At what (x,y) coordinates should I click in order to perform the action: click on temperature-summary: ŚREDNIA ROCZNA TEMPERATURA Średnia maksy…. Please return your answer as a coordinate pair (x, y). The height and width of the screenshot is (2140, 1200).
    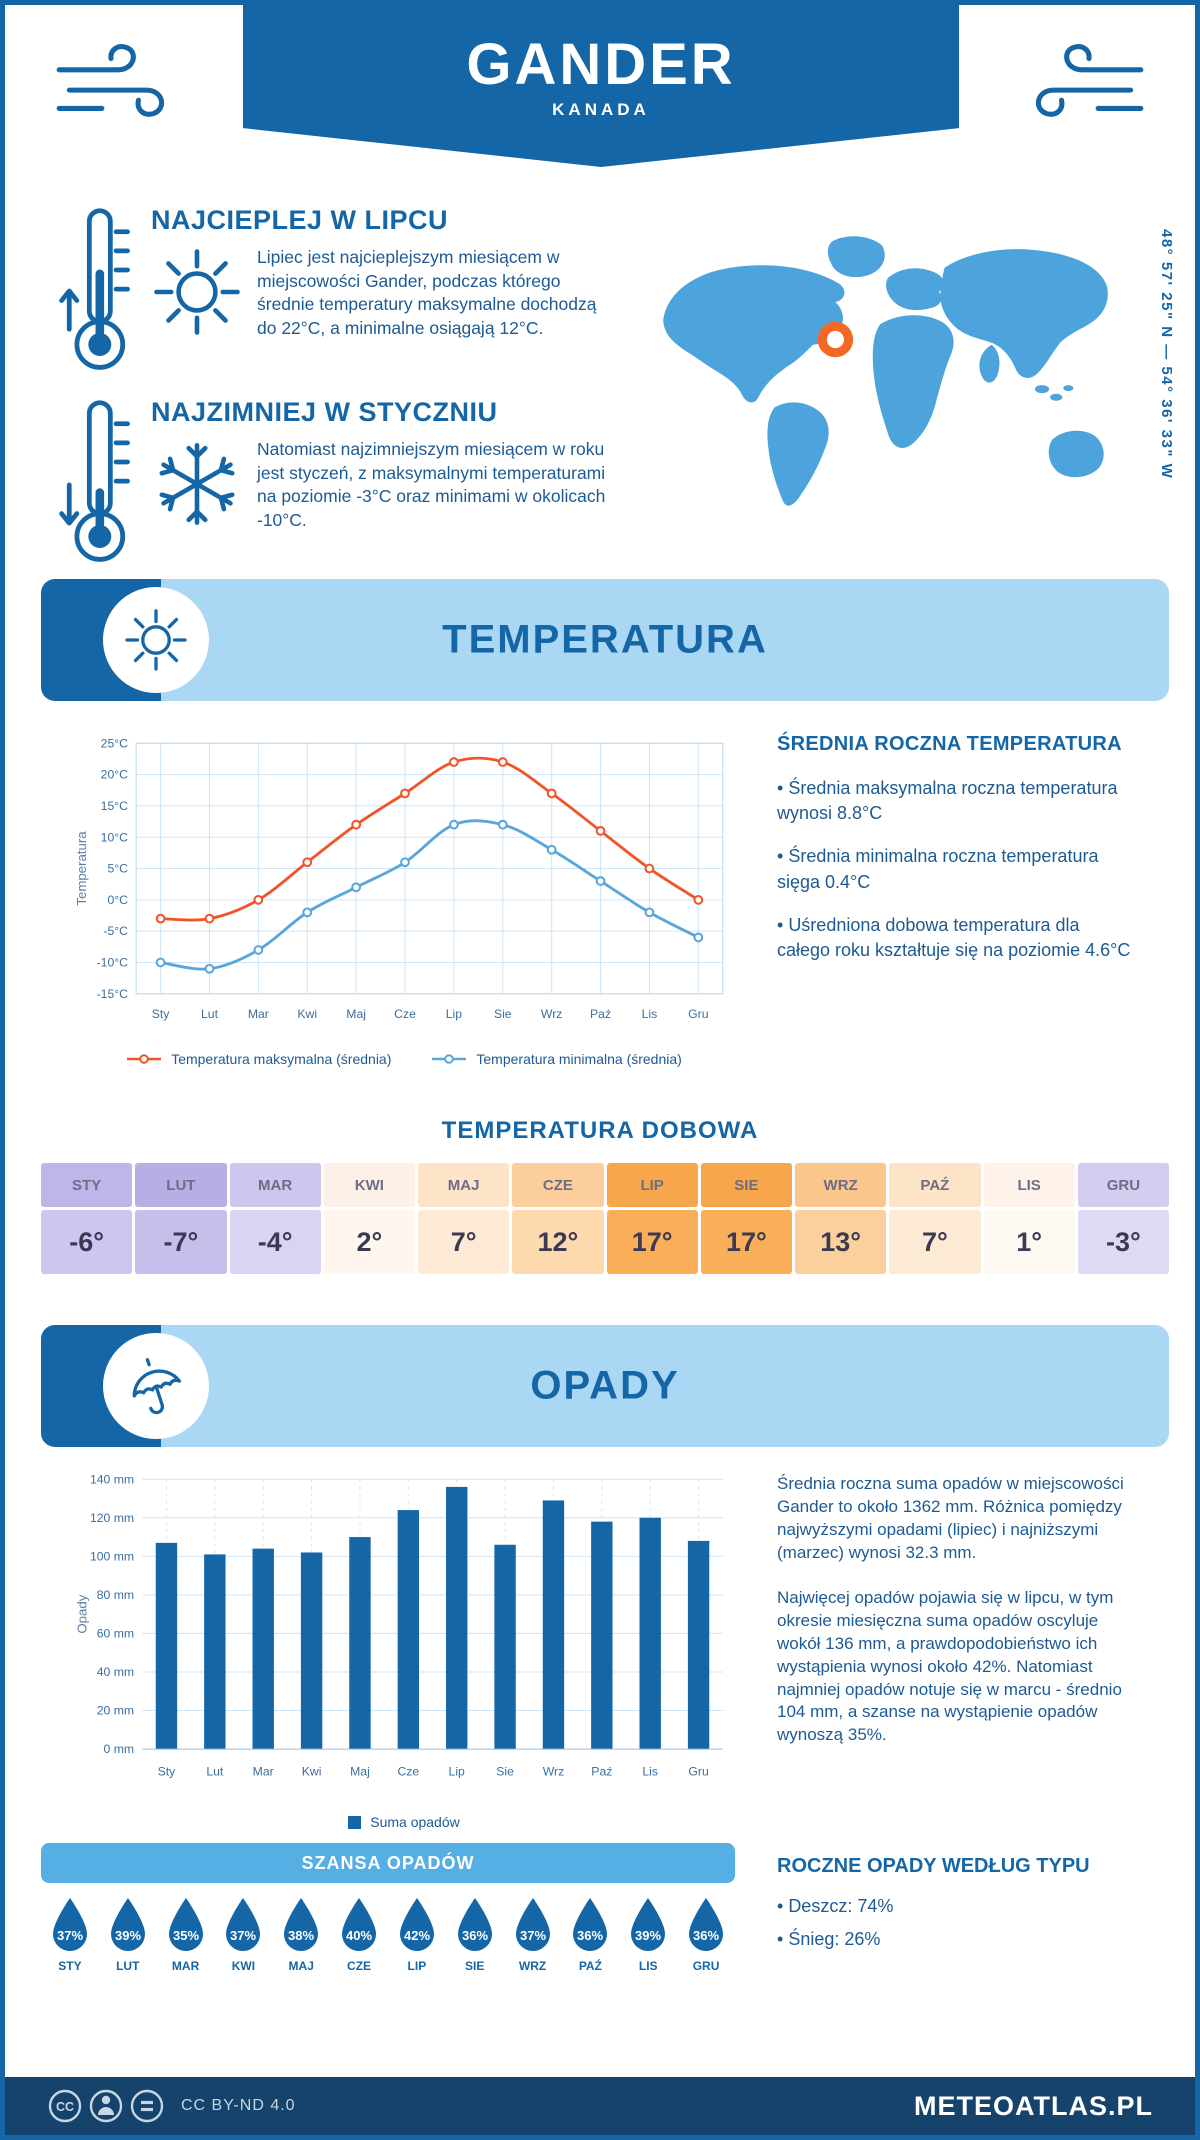
    Looking at the image, I should click on (956, 857).